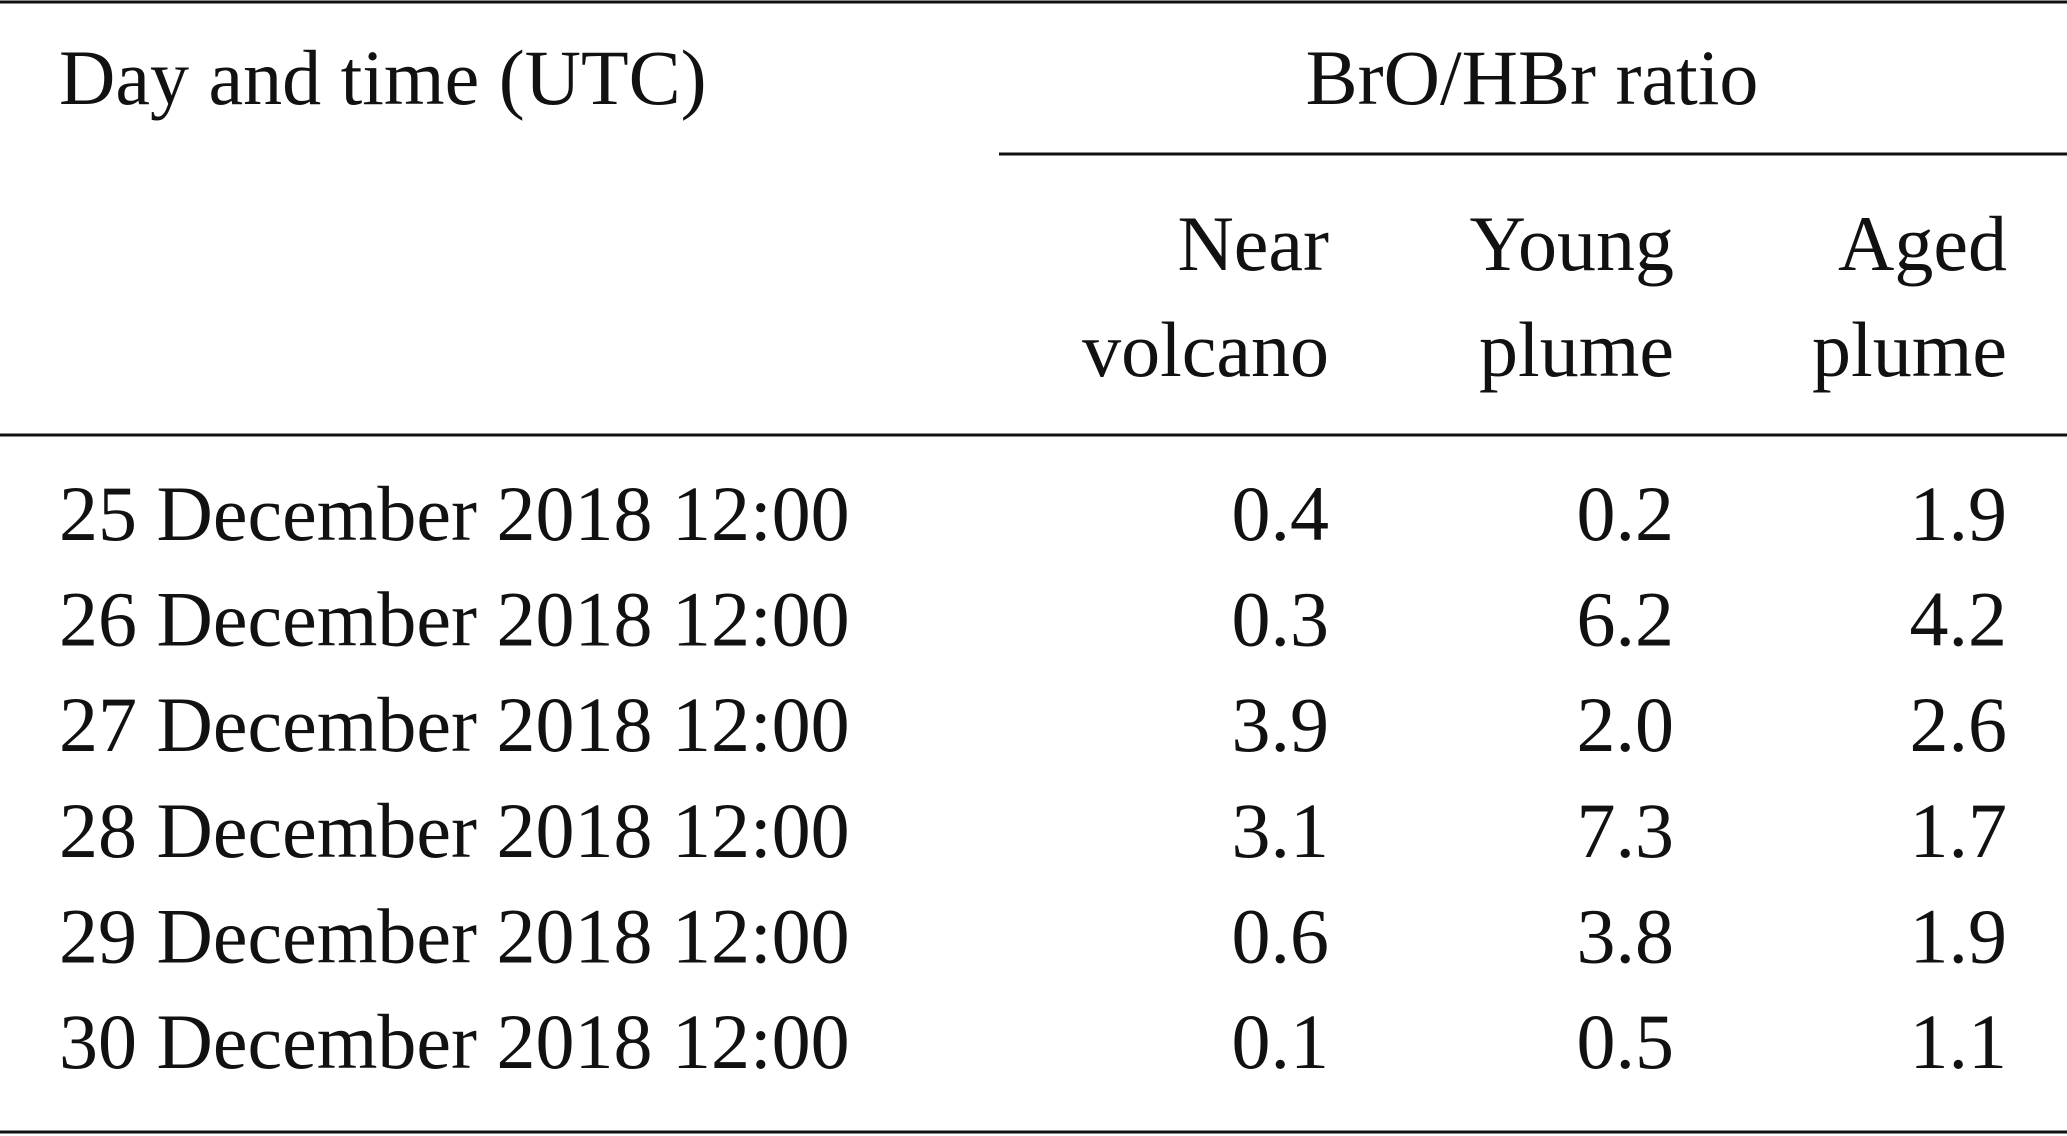 The image size is (2067, 1136). Describe the element at coordinates (454, 830) in the screenshot. I see `row-label: 28 December 2018 12:00` at that location.